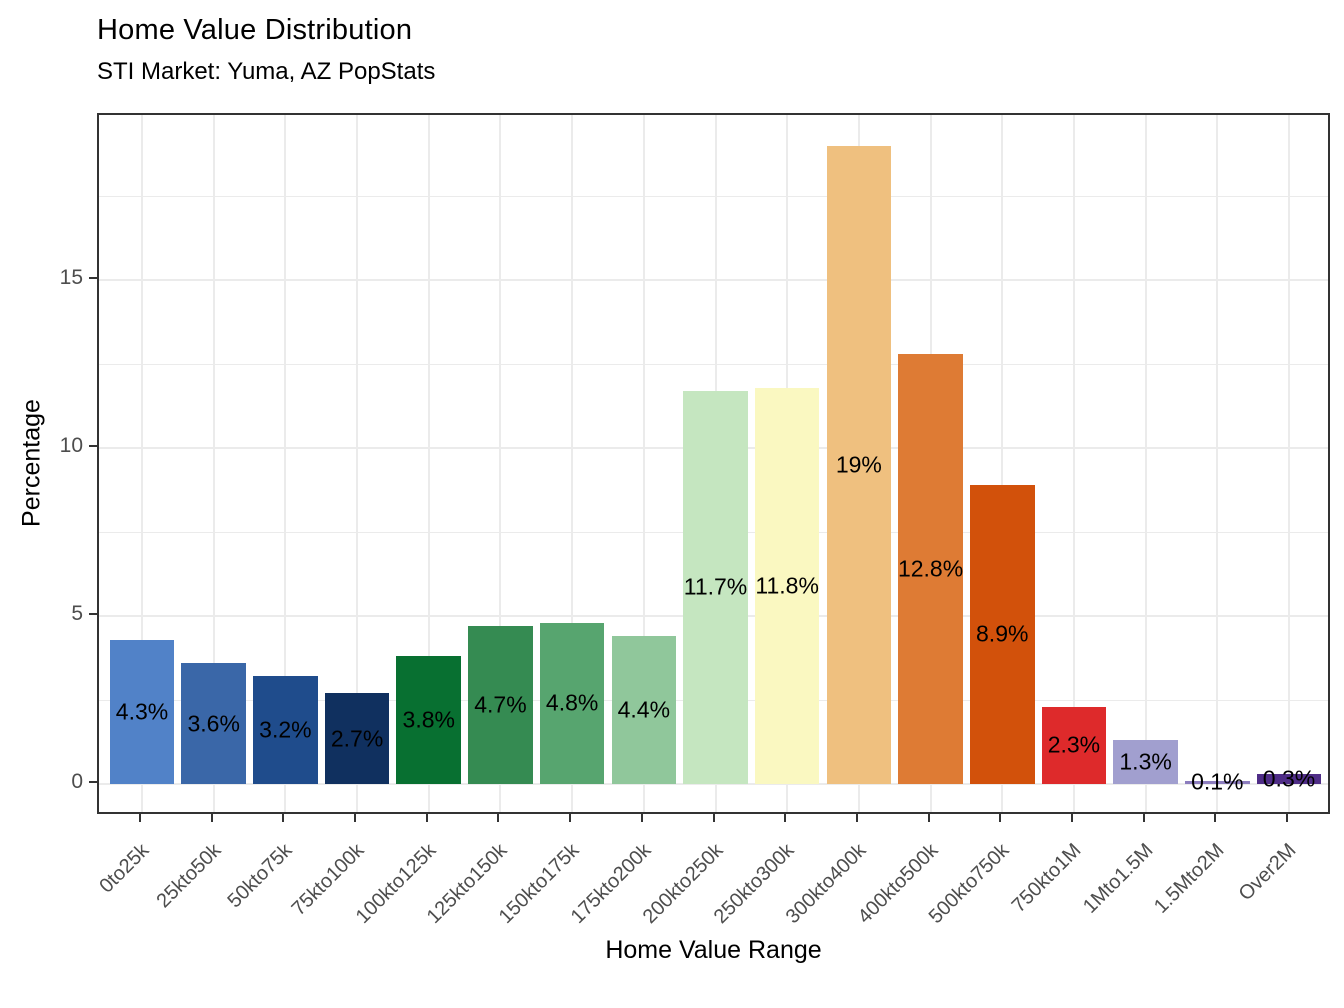  I want to click on bar-value-label: 4.7%, so click(500, 704).